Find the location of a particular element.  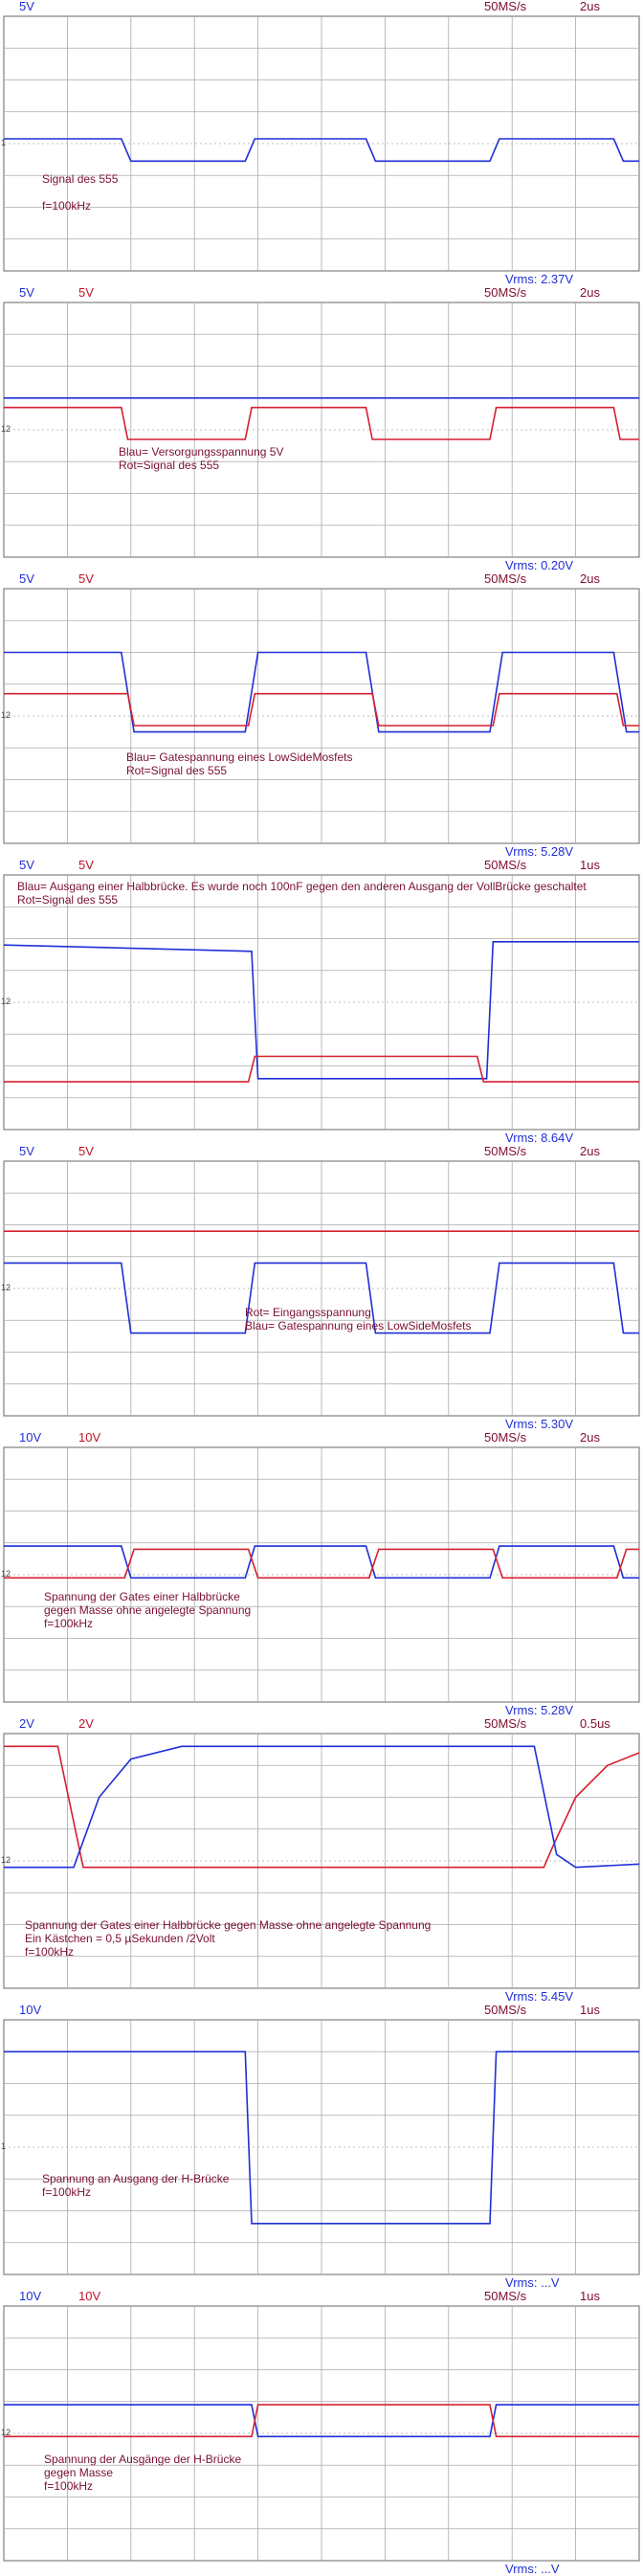

ch2-scale: 10V is located at coordinates (89, 1438).